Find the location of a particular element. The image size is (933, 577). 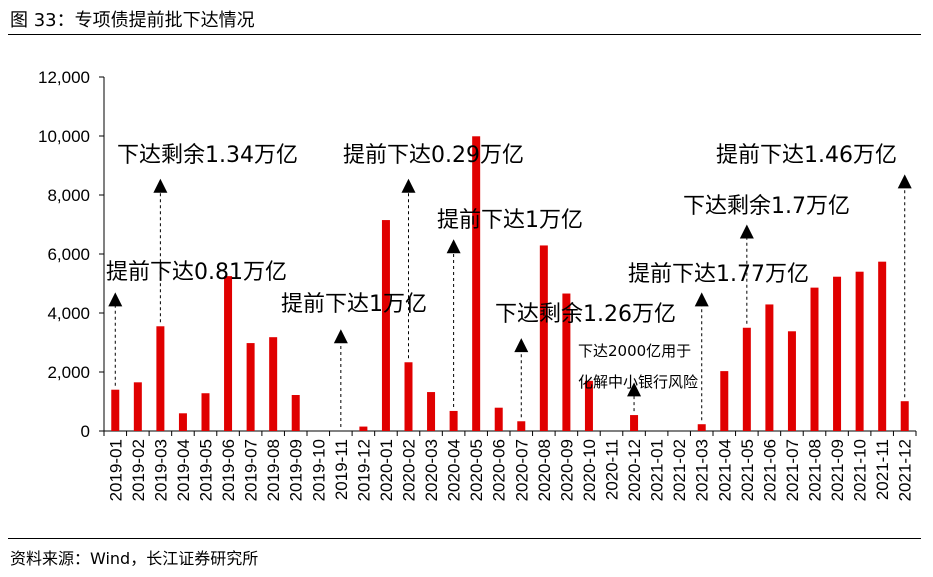

source-note: 资料来源：Wind，长江证券研究所 is located at coordinates (134, 558).